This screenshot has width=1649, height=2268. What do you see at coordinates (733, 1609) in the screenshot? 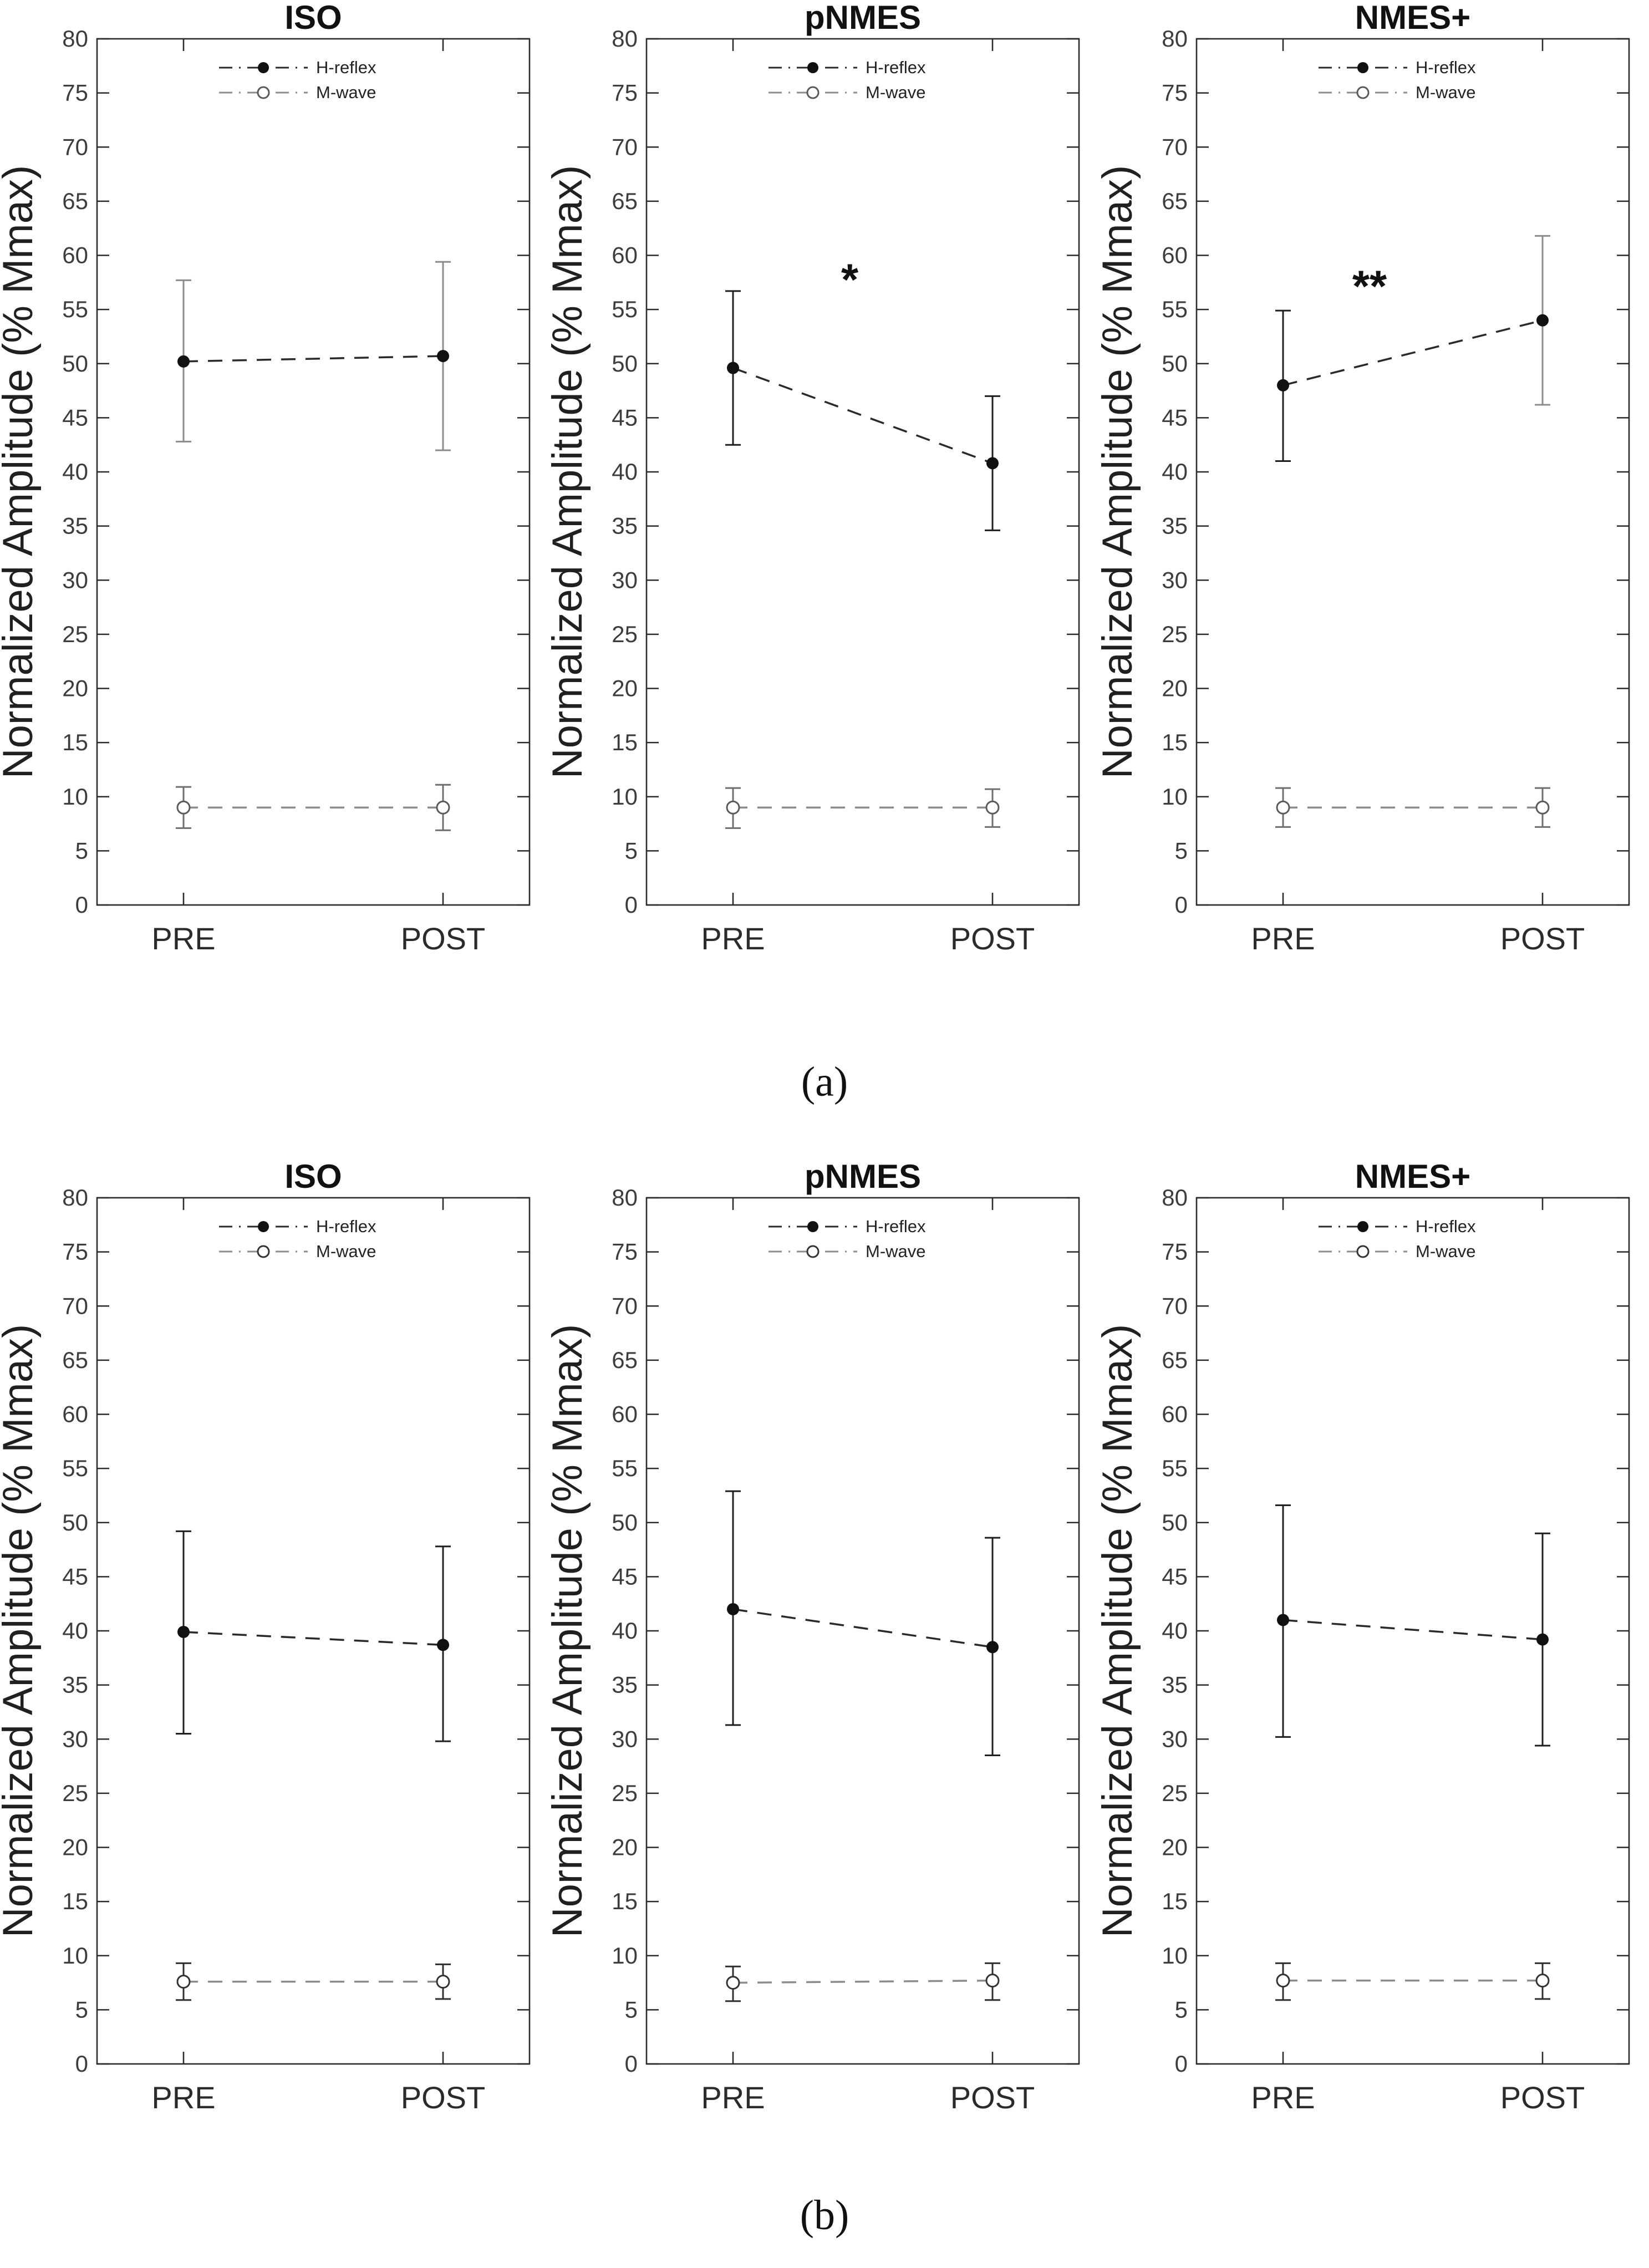
I see `data-point-filled-circle` at bounding box center [733, 1609].